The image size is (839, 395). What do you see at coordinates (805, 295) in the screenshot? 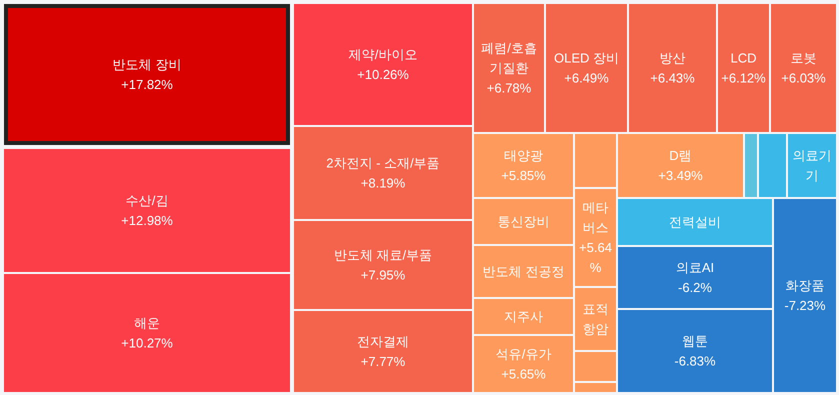
I see `cell: 화장품 -7.23%` at bounding box center [805, 295].